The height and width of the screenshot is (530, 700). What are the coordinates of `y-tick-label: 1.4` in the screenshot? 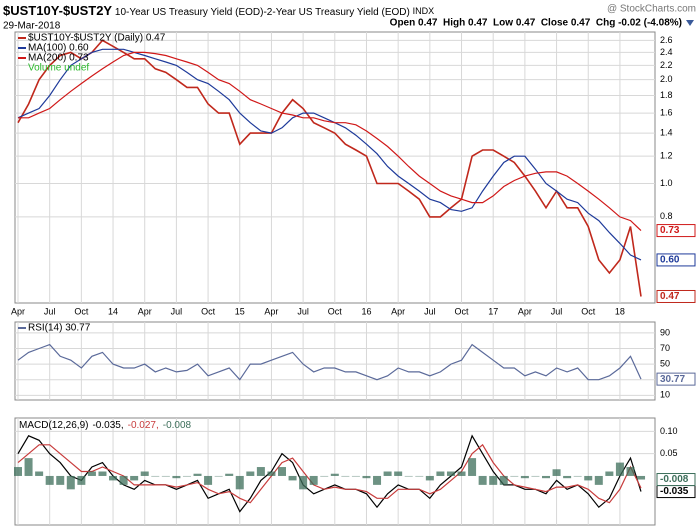 It's located at (666, 132).